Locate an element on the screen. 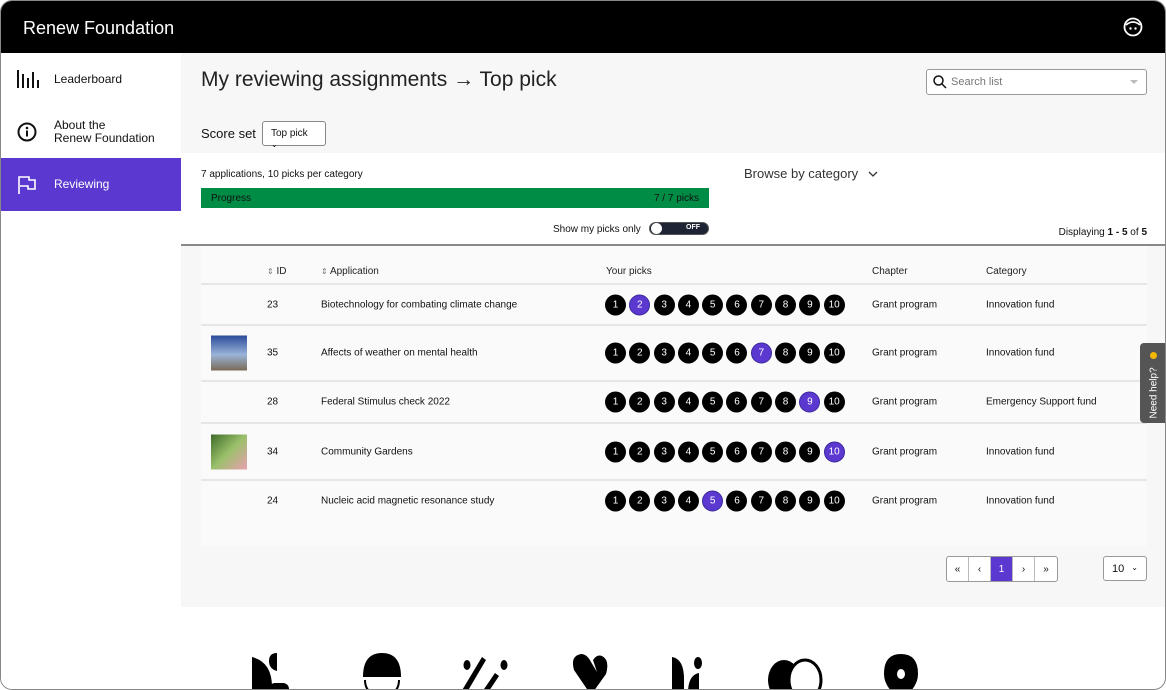  prev-page-button: ‹ is located at coordinates (980, 569).